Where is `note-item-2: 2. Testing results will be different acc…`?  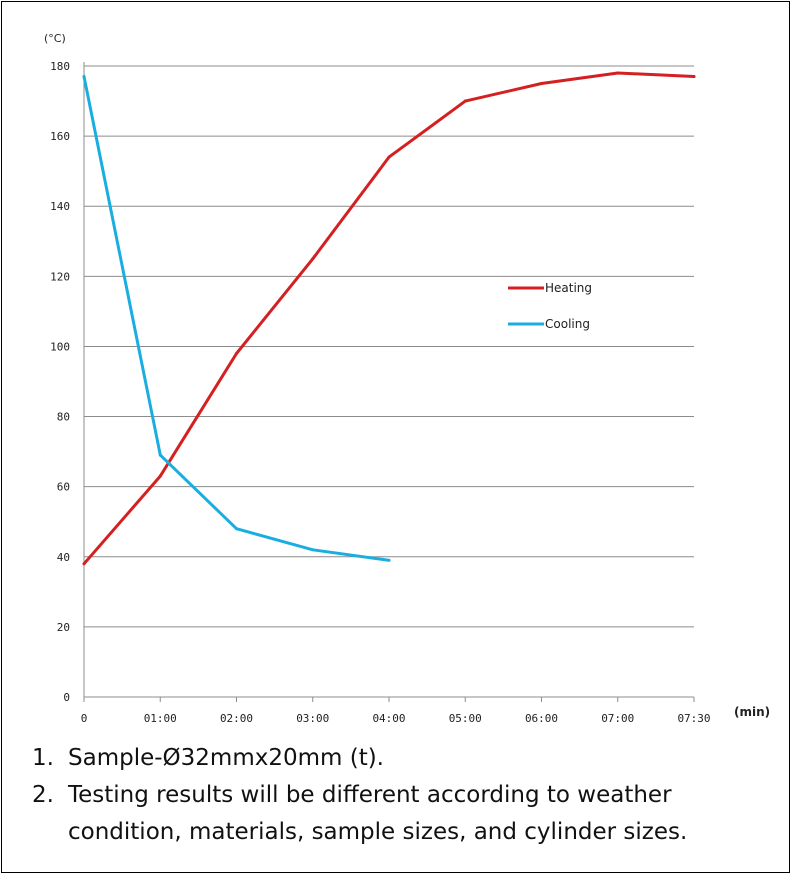
note-item-2: 2. Testing results will be different acc… is located at coordinates (407, 814).